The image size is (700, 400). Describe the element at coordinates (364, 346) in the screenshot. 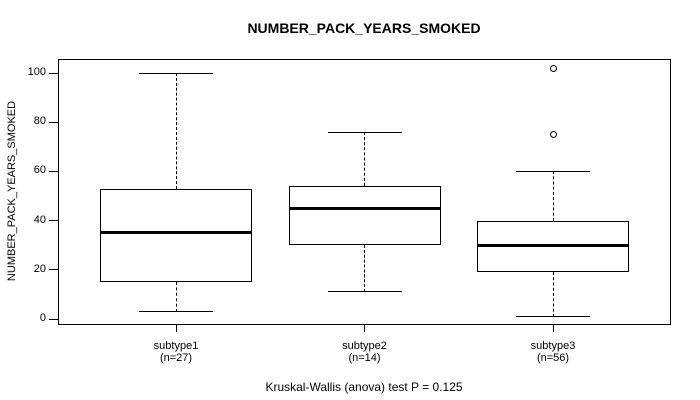

I see `group-name: subtype2` at that location.